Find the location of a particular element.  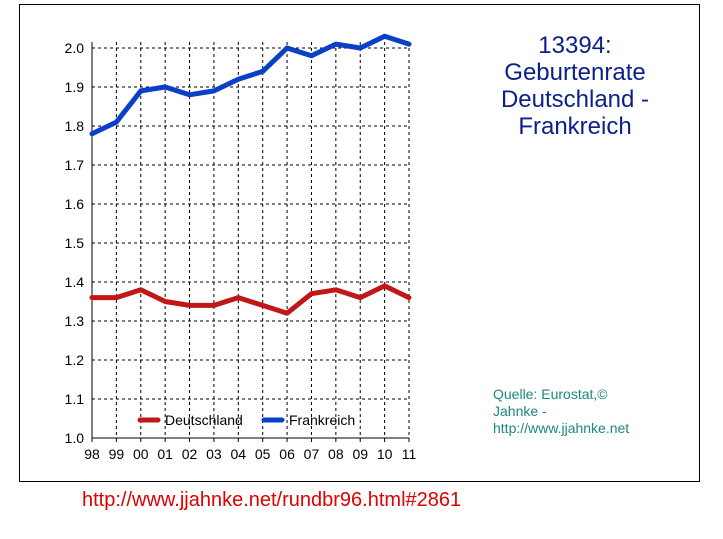

y-tick-label: 1.2 is located at coordinates (75, 360).